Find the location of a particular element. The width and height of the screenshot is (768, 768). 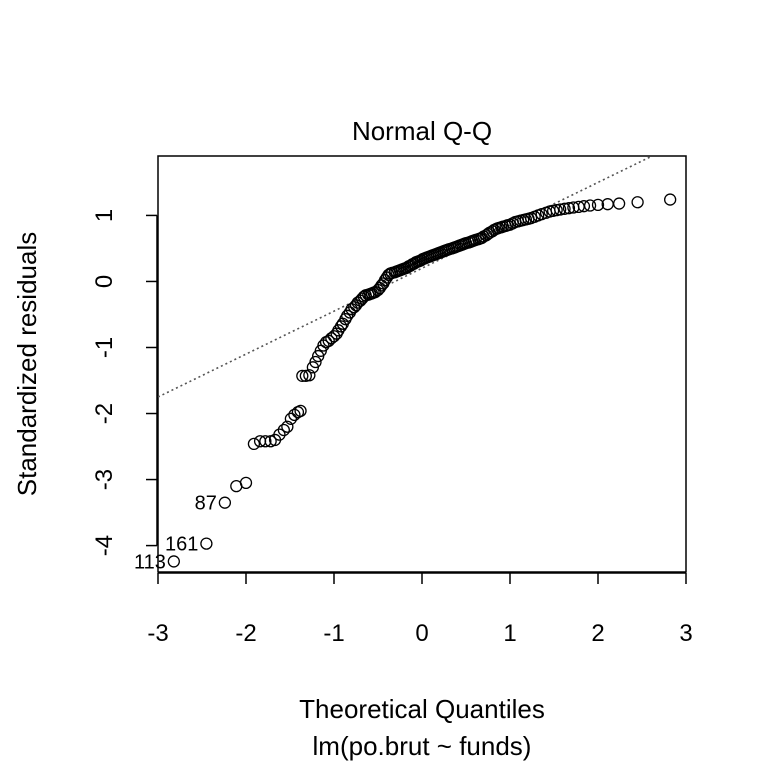

chart-subtitle: lm(po.brut ~ funds) is located at coordinates (422, 746).